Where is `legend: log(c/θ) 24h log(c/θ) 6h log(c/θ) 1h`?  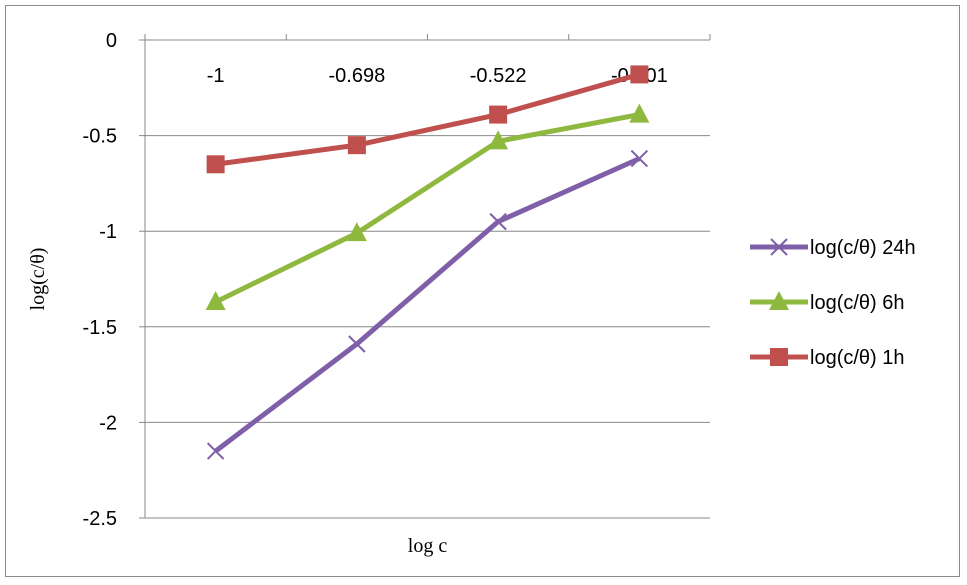 legend: log(c/θ) 24h log(c/θ) 6h log(c/θ) 1h is located at coordinates (833, 303).